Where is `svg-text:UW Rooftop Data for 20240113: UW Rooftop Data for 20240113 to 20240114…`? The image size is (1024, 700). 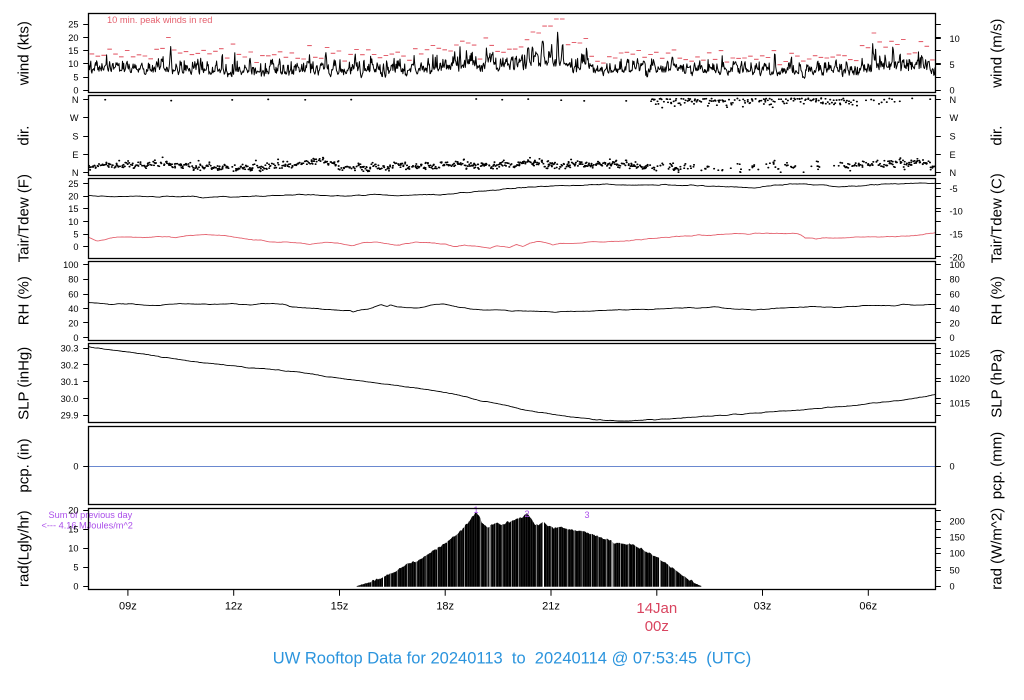 svg-text:UW Rooftop Data for 20240113: UW Rooftop Data for 20240113 to 20240114… is located at coordinates (512, 659).